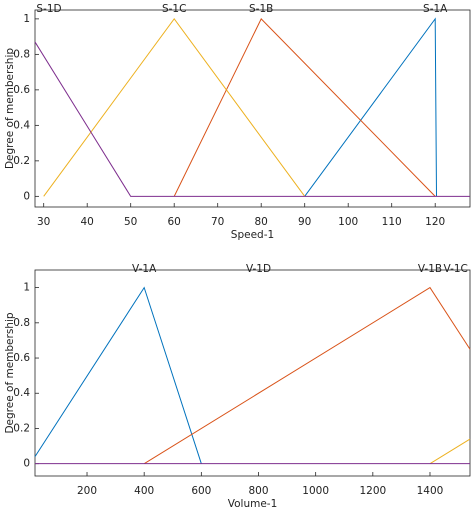 This screenshot has width=474, height=509. I want to click on x-tick-label: 120, so click(435, 222).